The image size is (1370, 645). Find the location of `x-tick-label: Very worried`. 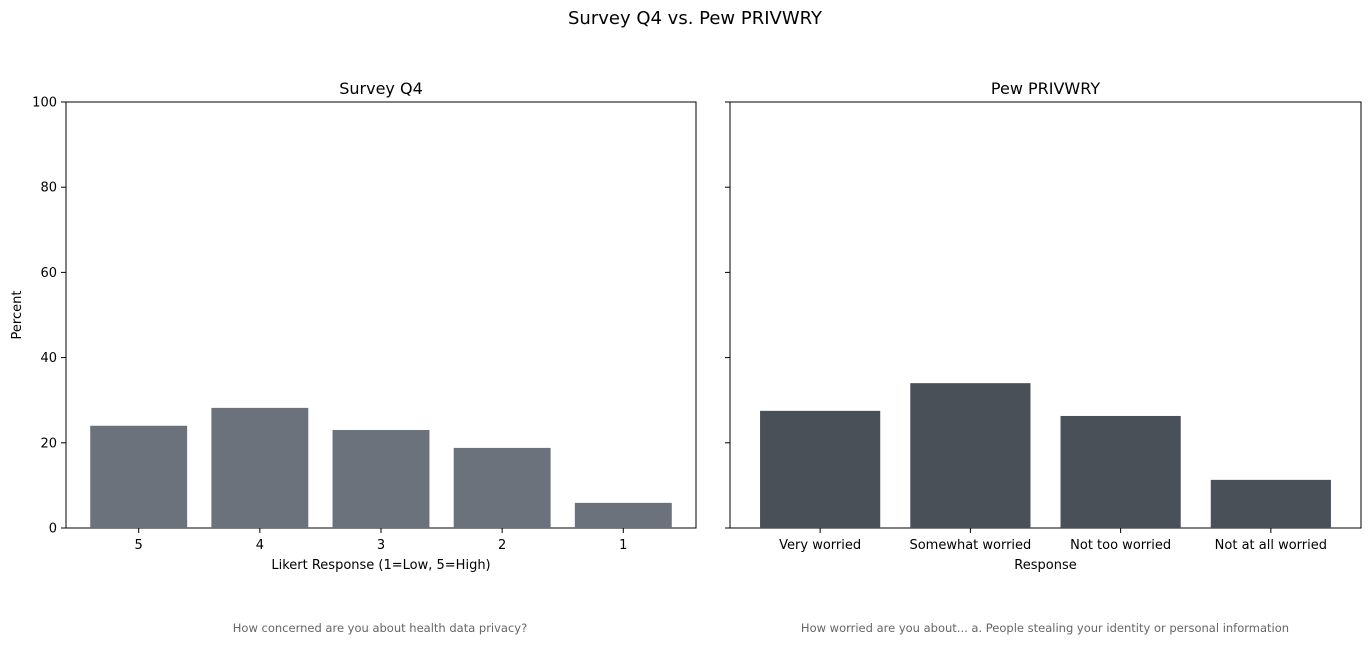

x-tick-label: Very worried is located at coordinates (820, 545).